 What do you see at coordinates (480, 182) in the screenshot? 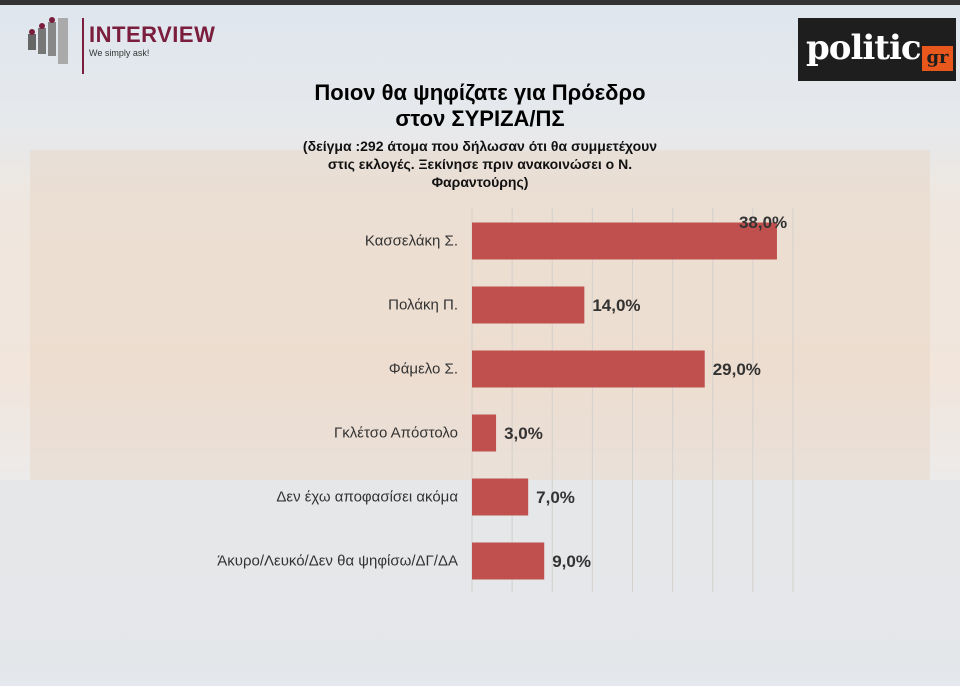
I see `chart-subtitle-line: Φαραντούρης)` at bounding box center [480, 182].